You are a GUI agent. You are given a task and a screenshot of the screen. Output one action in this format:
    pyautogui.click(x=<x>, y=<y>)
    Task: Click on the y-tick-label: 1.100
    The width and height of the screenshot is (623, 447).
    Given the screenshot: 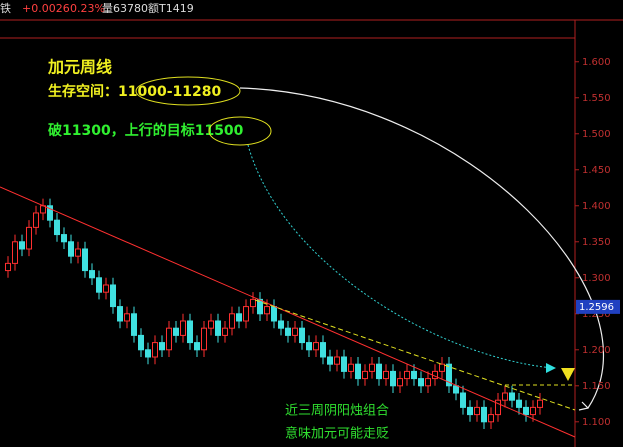 What is the action you would take?
    pyautogui.click(x=596, y=422)
    